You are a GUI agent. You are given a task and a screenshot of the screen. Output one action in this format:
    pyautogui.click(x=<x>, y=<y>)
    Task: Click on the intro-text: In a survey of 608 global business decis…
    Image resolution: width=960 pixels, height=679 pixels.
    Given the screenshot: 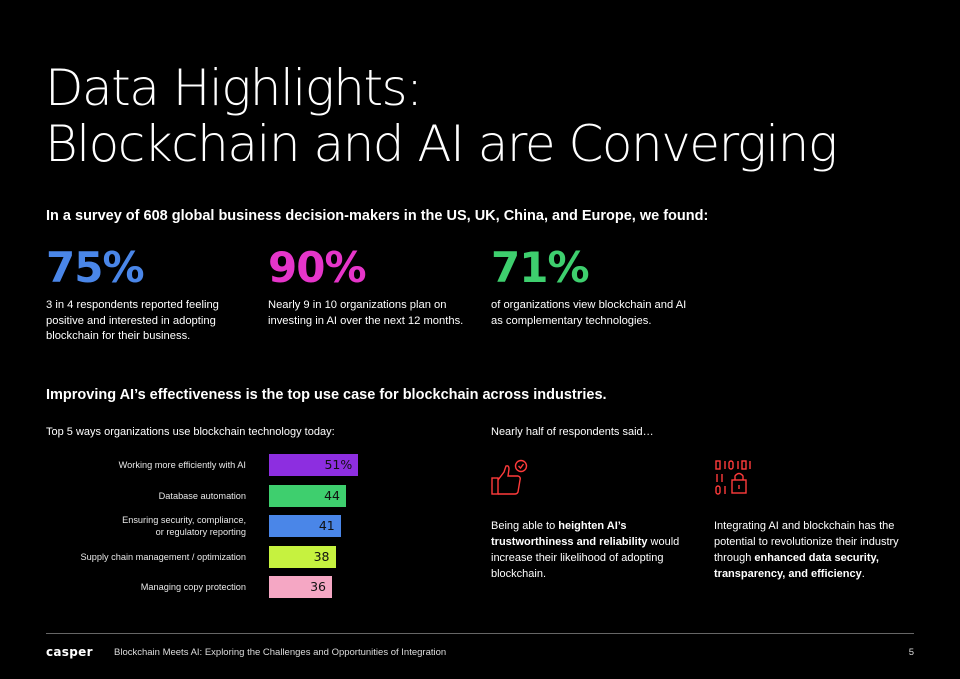 What is the action you would take?
    pyautogui.click(x=377, y=216)
    